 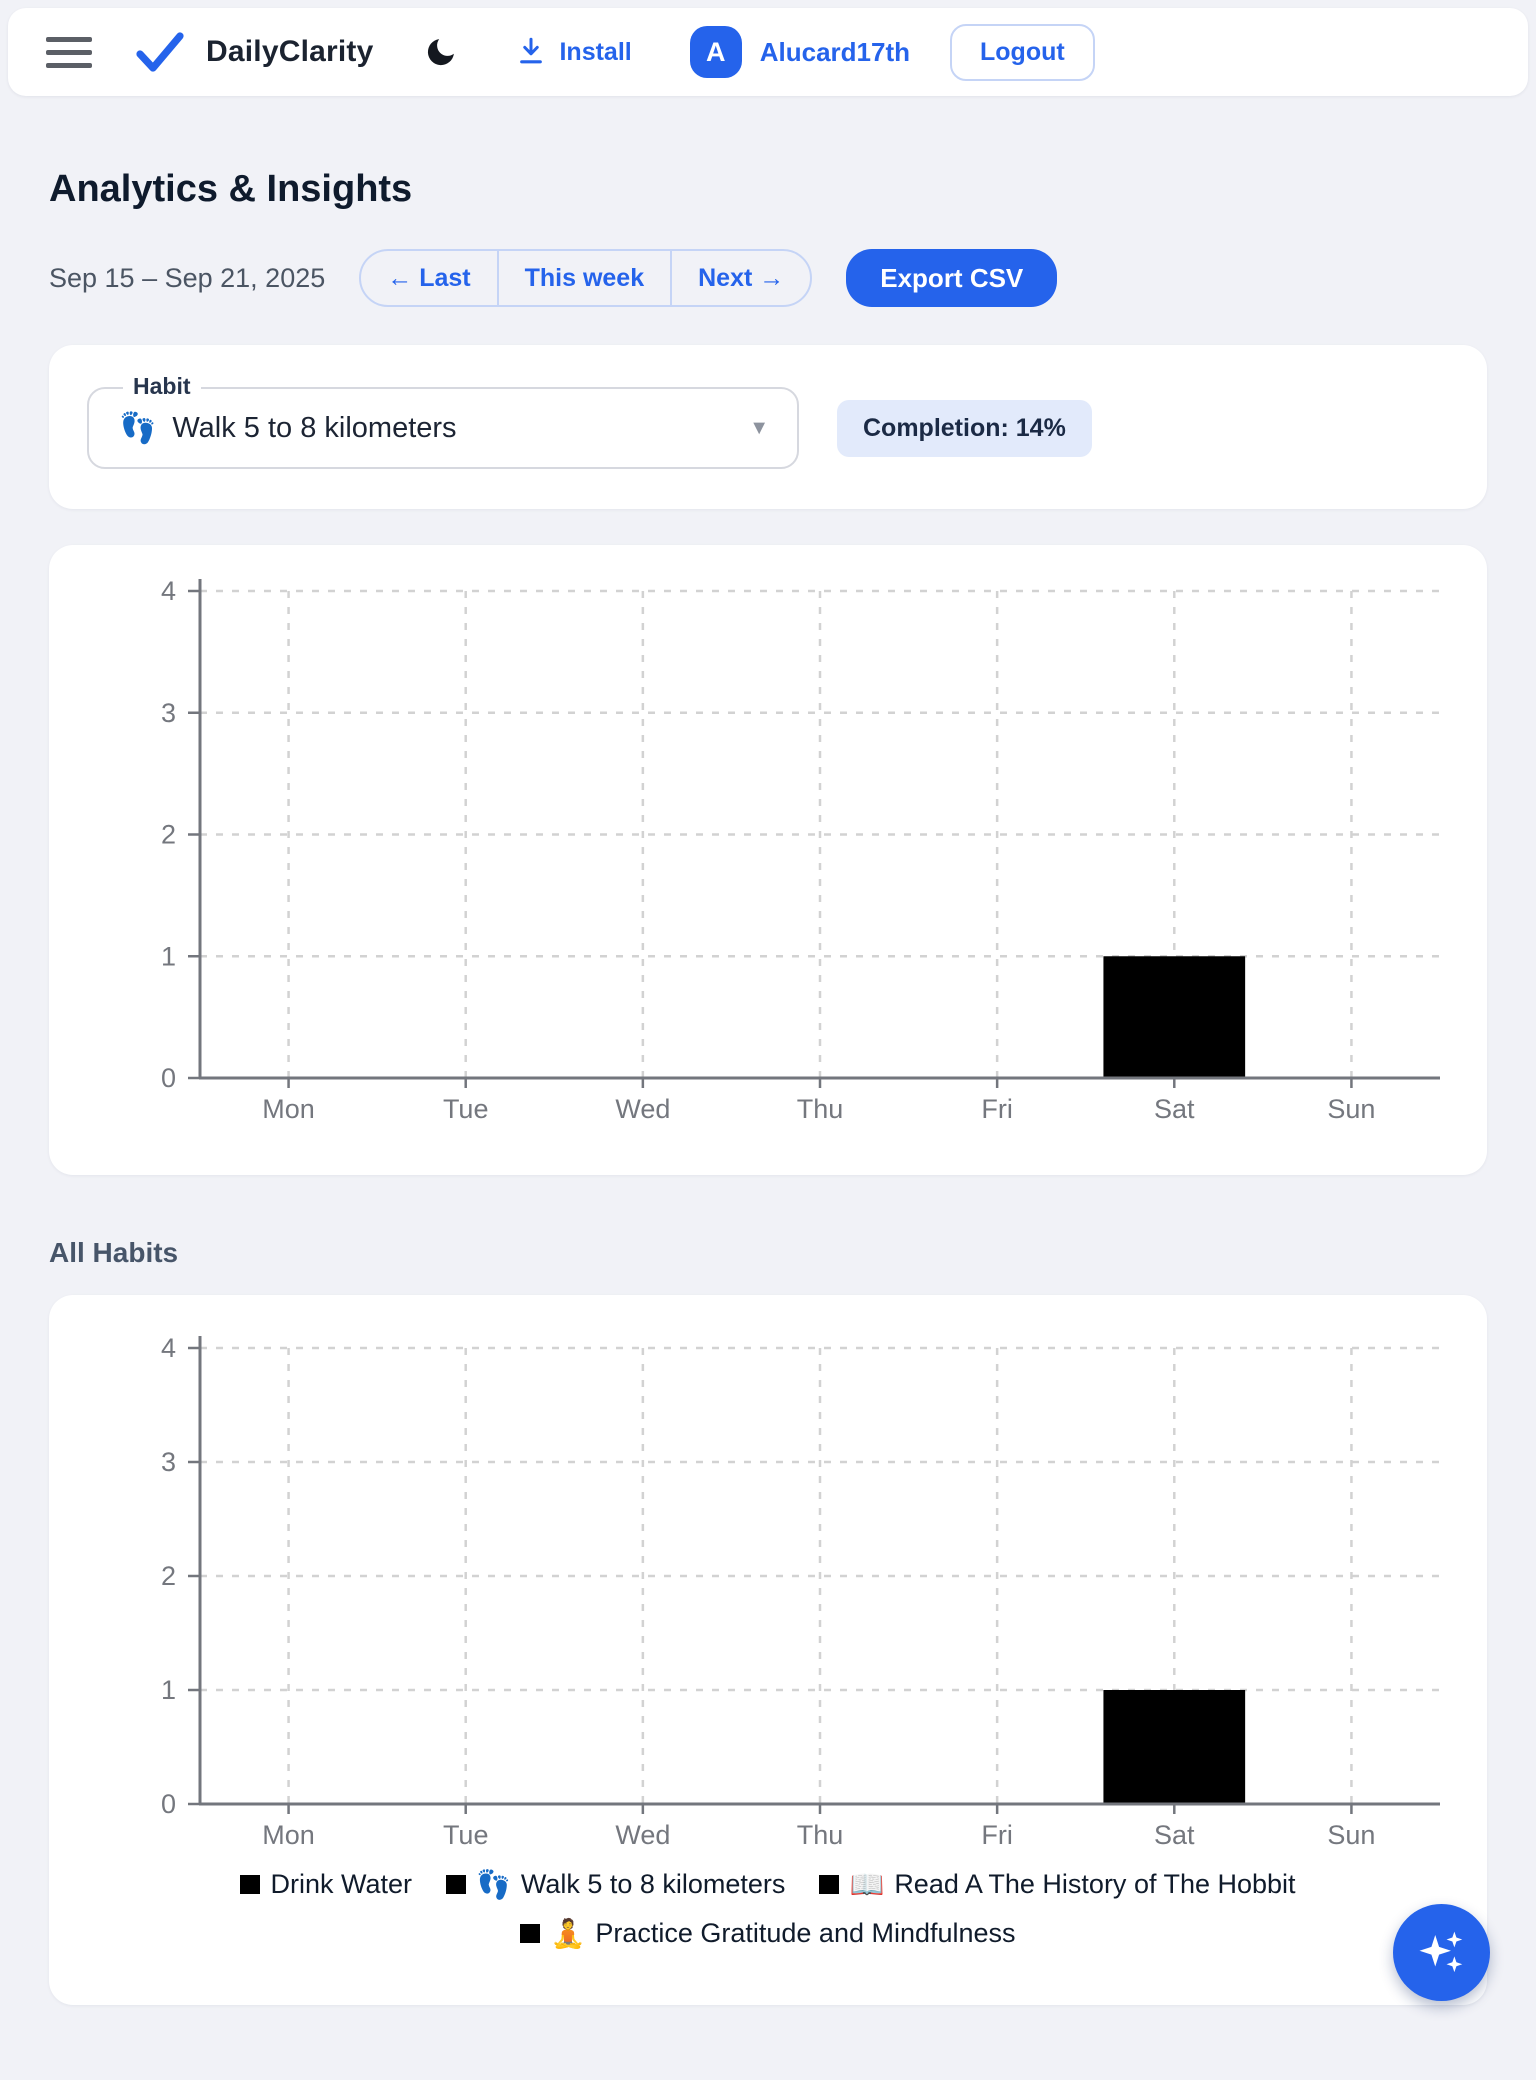 What do you see at coordinates (162, 386) in the screenshot?
I see `habit-select-label: Habit` at bounding box center [162, 386].